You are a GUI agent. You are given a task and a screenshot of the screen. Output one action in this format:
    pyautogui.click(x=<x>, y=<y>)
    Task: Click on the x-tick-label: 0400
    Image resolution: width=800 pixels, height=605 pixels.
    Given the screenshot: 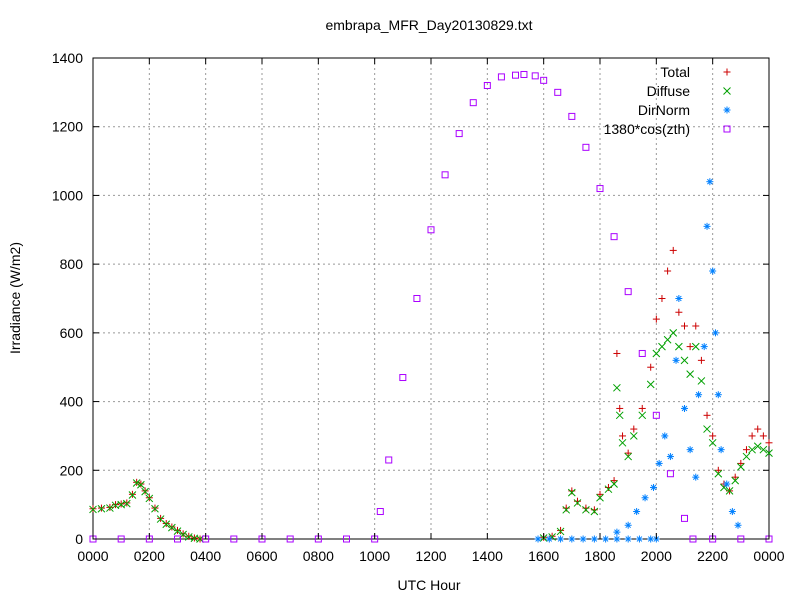 What is the action you would take?
    pyautogui.click(x=205, y=556)
    